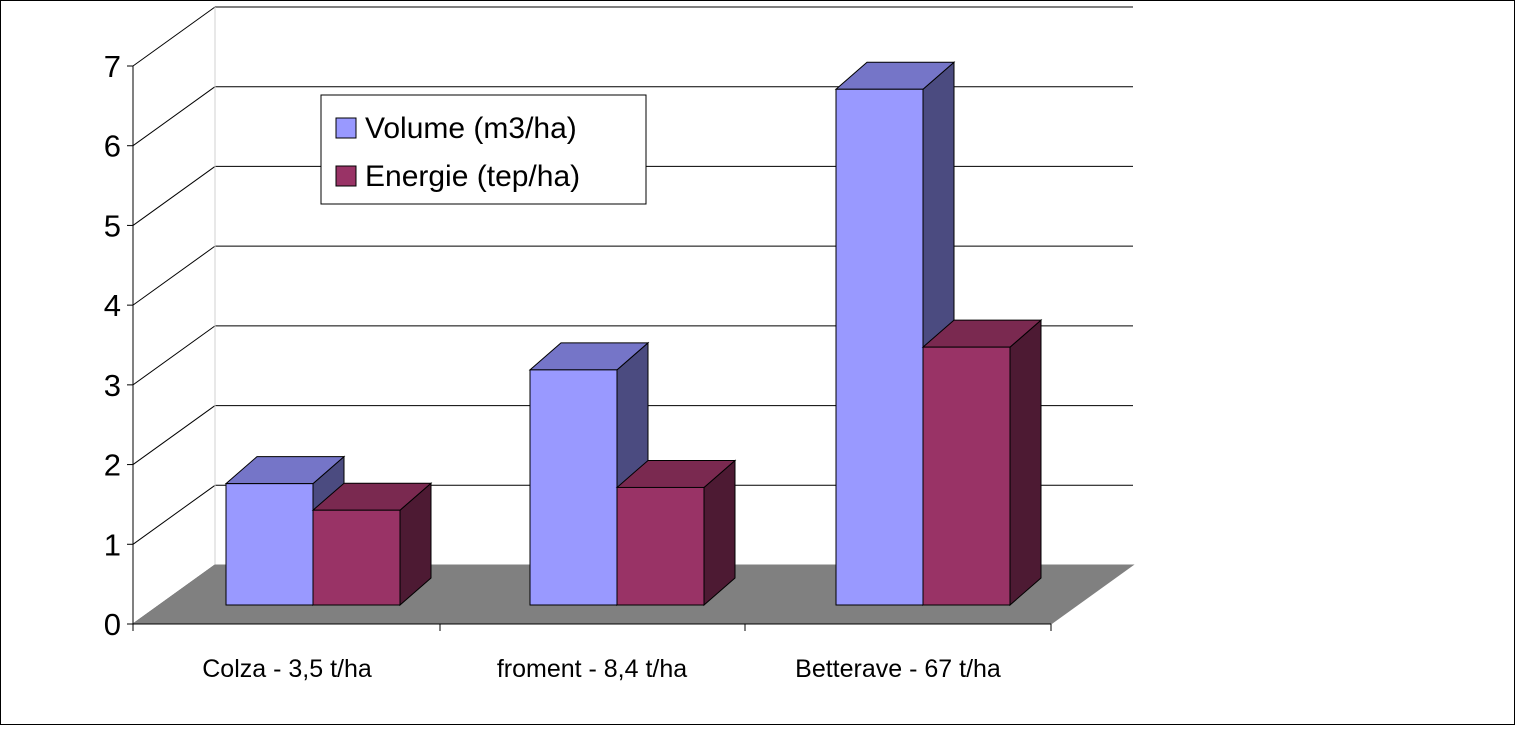 Image resolution: width=1516 pixels, height=731 pixels. I want to click on legend-swatch-energie, so click(346, 176).